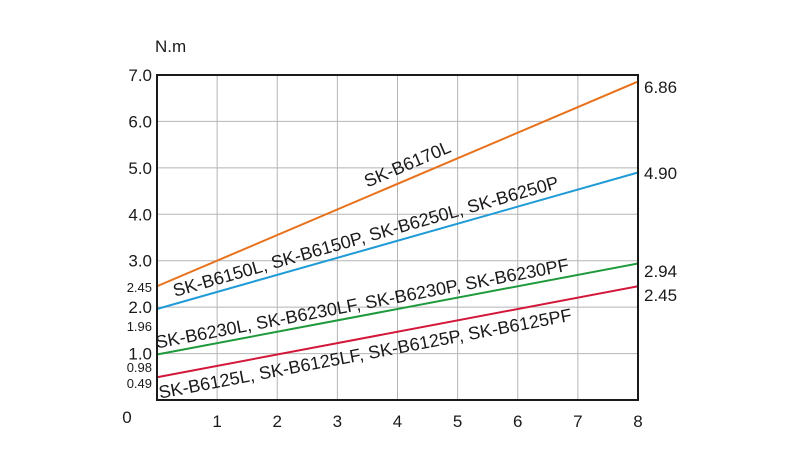 The image size is (800, 471). Describe the element at coordinates (382, 419) in the screenshot. I see `x-tick-labels: 0 1 2 3 4 5 6 7 8` at that location.